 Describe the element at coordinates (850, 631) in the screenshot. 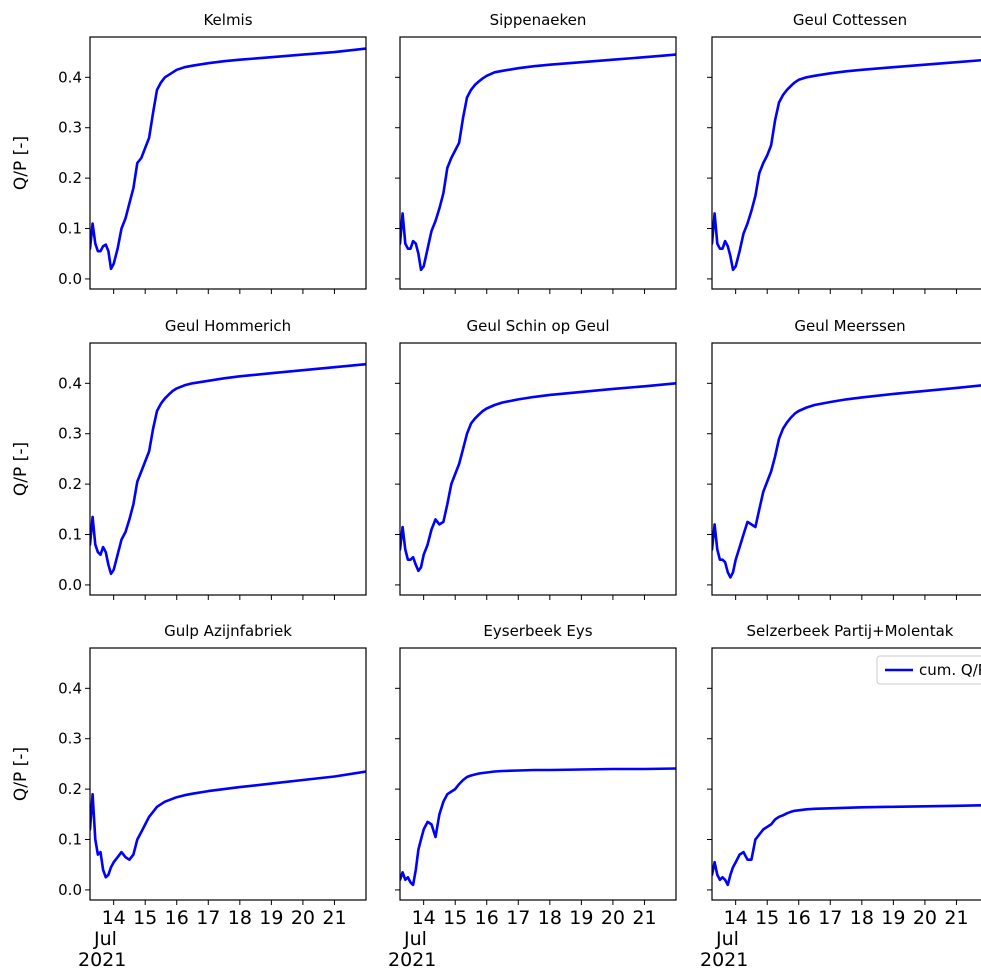

I see `panel-title: Selzerbeek Partij+Molentak` at that location.